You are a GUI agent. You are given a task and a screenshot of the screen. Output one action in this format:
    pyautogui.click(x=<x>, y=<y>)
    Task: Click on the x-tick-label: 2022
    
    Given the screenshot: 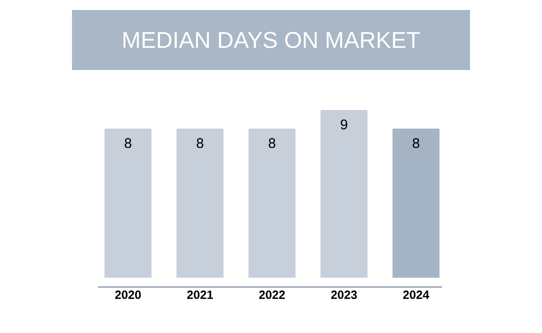 What is the action you would take?
    pyautogui.click(x=272, y=294)
    